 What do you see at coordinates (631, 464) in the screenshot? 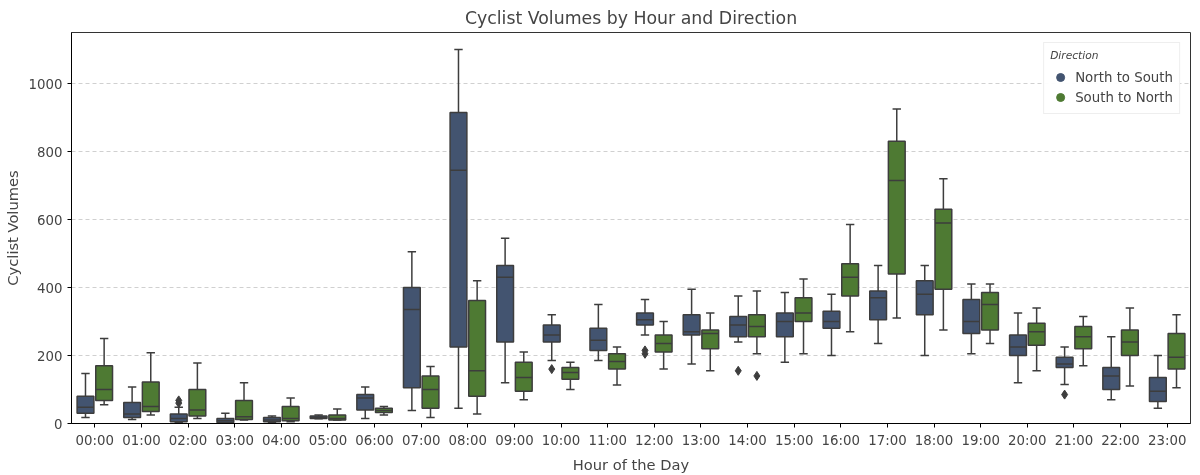
I see `x-axis-title: Hour of the Day` at bounding box center [631, 464].